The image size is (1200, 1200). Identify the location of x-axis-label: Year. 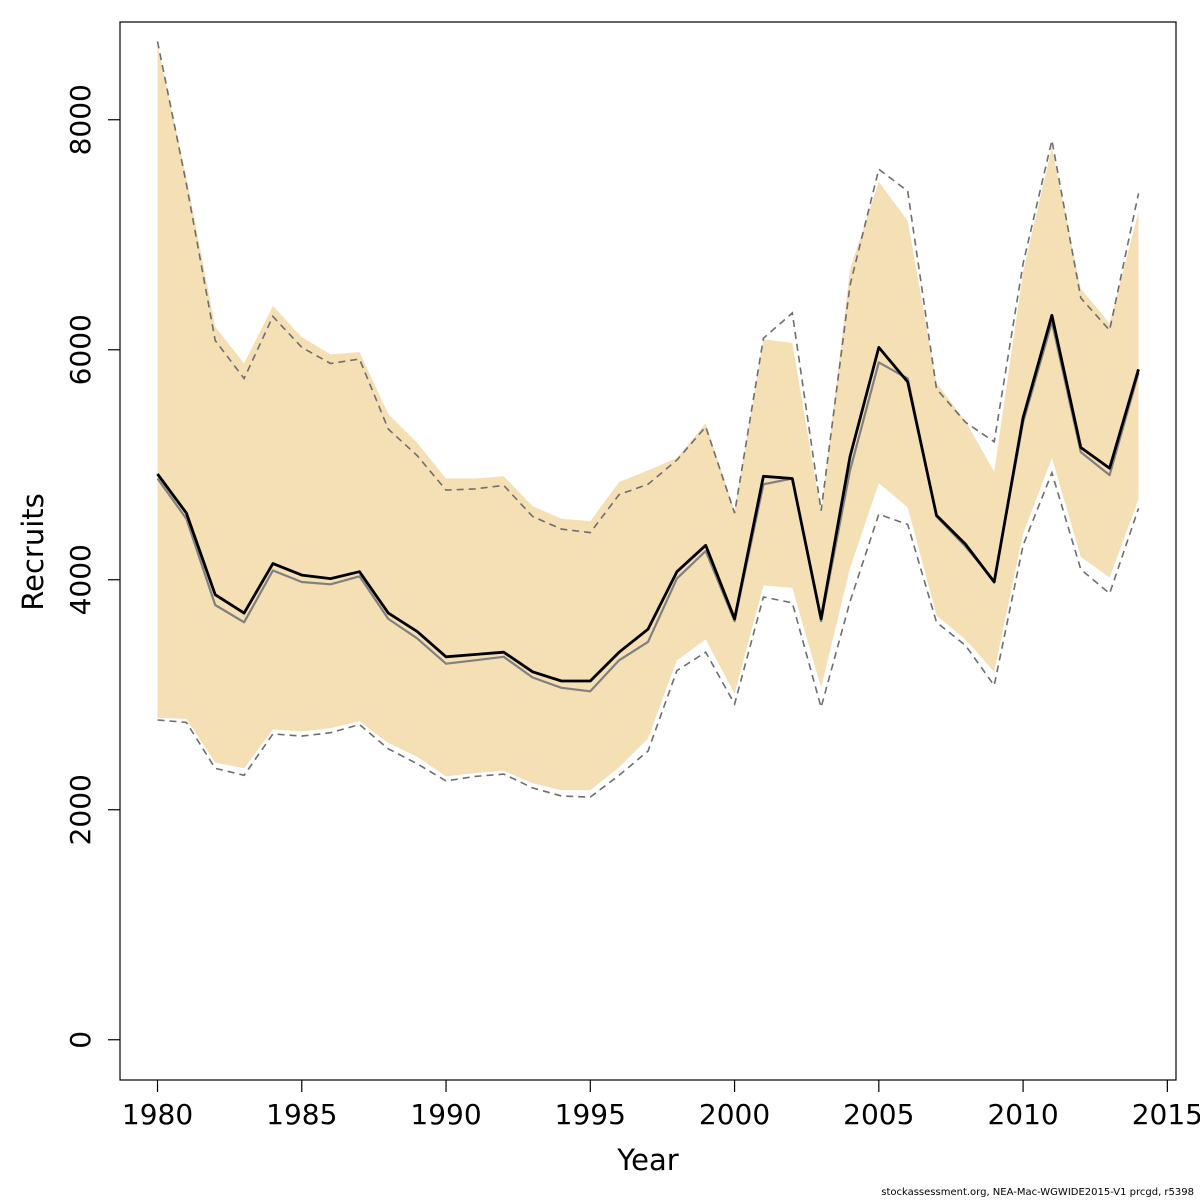
(647, 1160).